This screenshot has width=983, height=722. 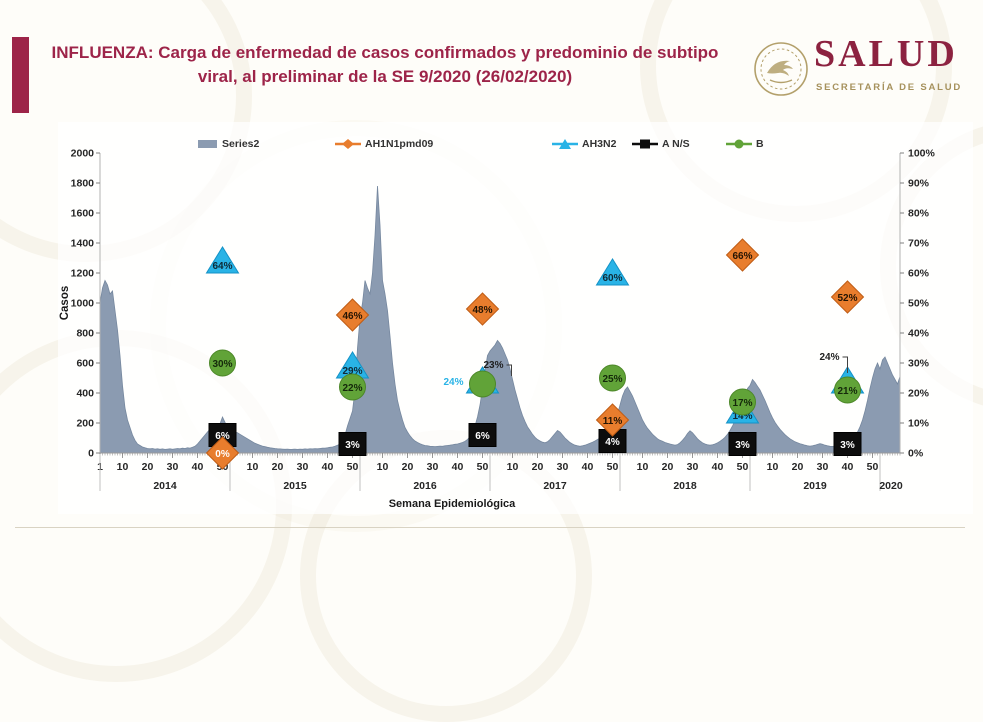 I want to click on legend-item-ah1n1pmd09: AH1N1pmd09, so click(x=384, y=144).